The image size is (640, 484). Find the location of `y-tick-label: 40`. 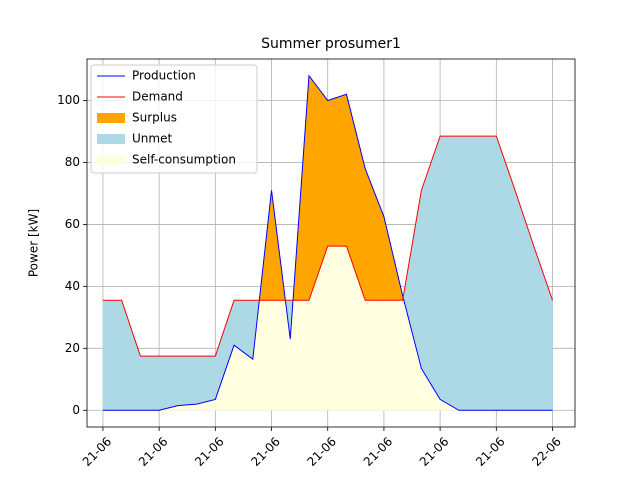

y-tick-label: 40 is located at coordinates (72, 286).